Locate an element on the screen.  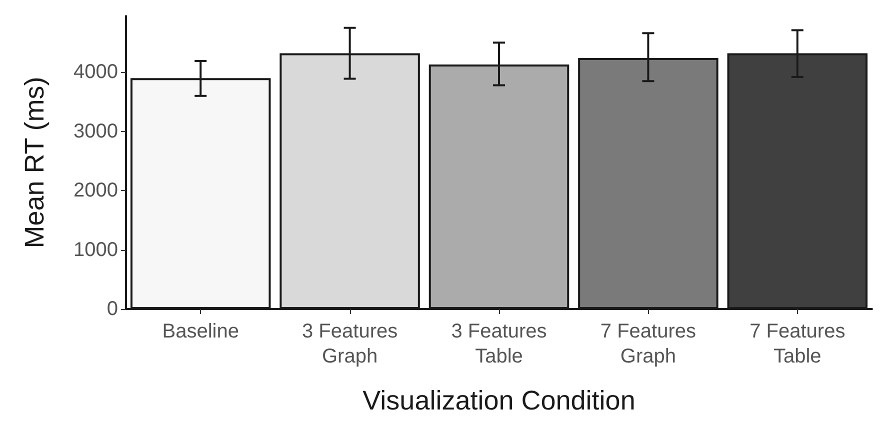
y-tick-label: 1000 is located at coordinates (96, 249).